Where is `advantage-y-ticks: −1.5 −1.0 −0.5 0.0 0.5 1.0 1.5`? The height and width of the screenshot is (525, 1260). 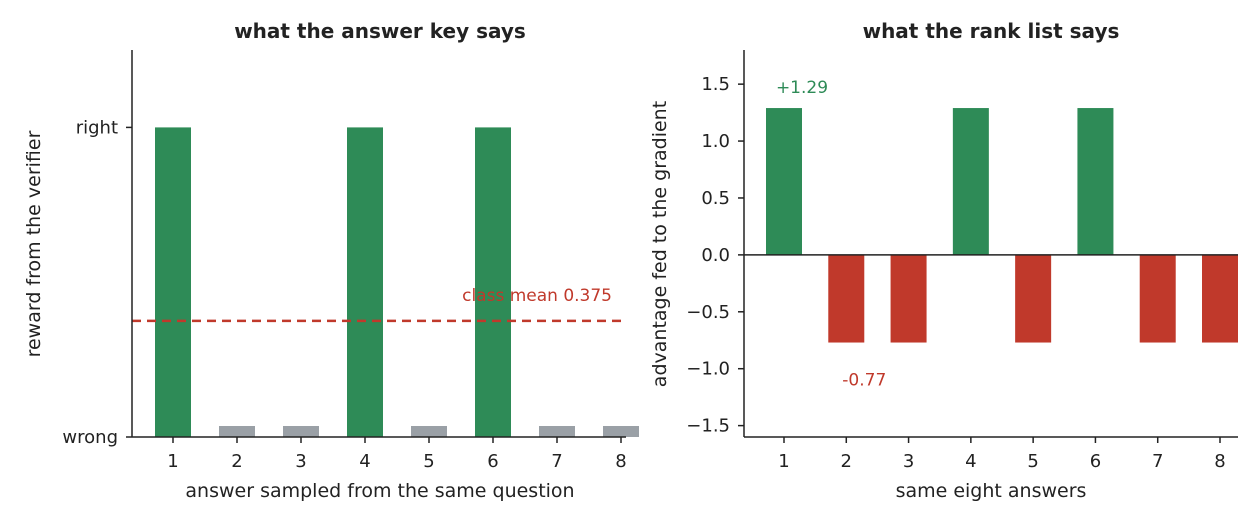
advantage-y-ticks: −1.5 −1.0 −0.5 0.0 0.5 1.0 1.5 is located at coordinates (715, 255).